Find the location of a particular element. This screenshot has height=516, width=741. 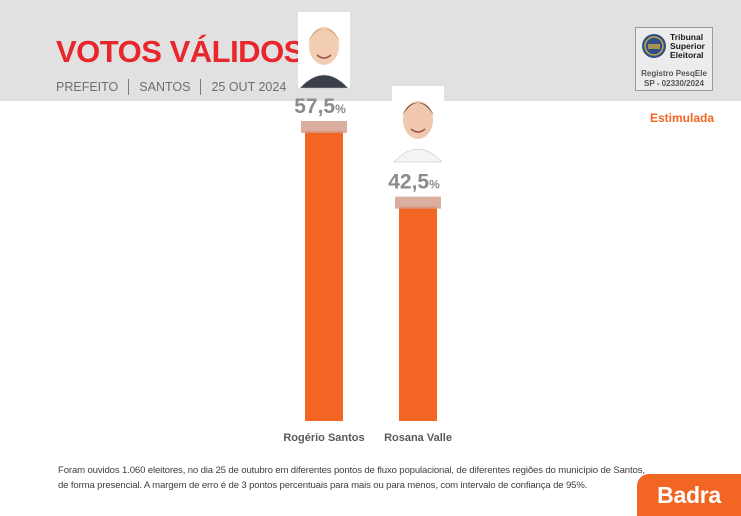

tse-registration-line: Registro PesqEle is located at coordinates (674, 73).